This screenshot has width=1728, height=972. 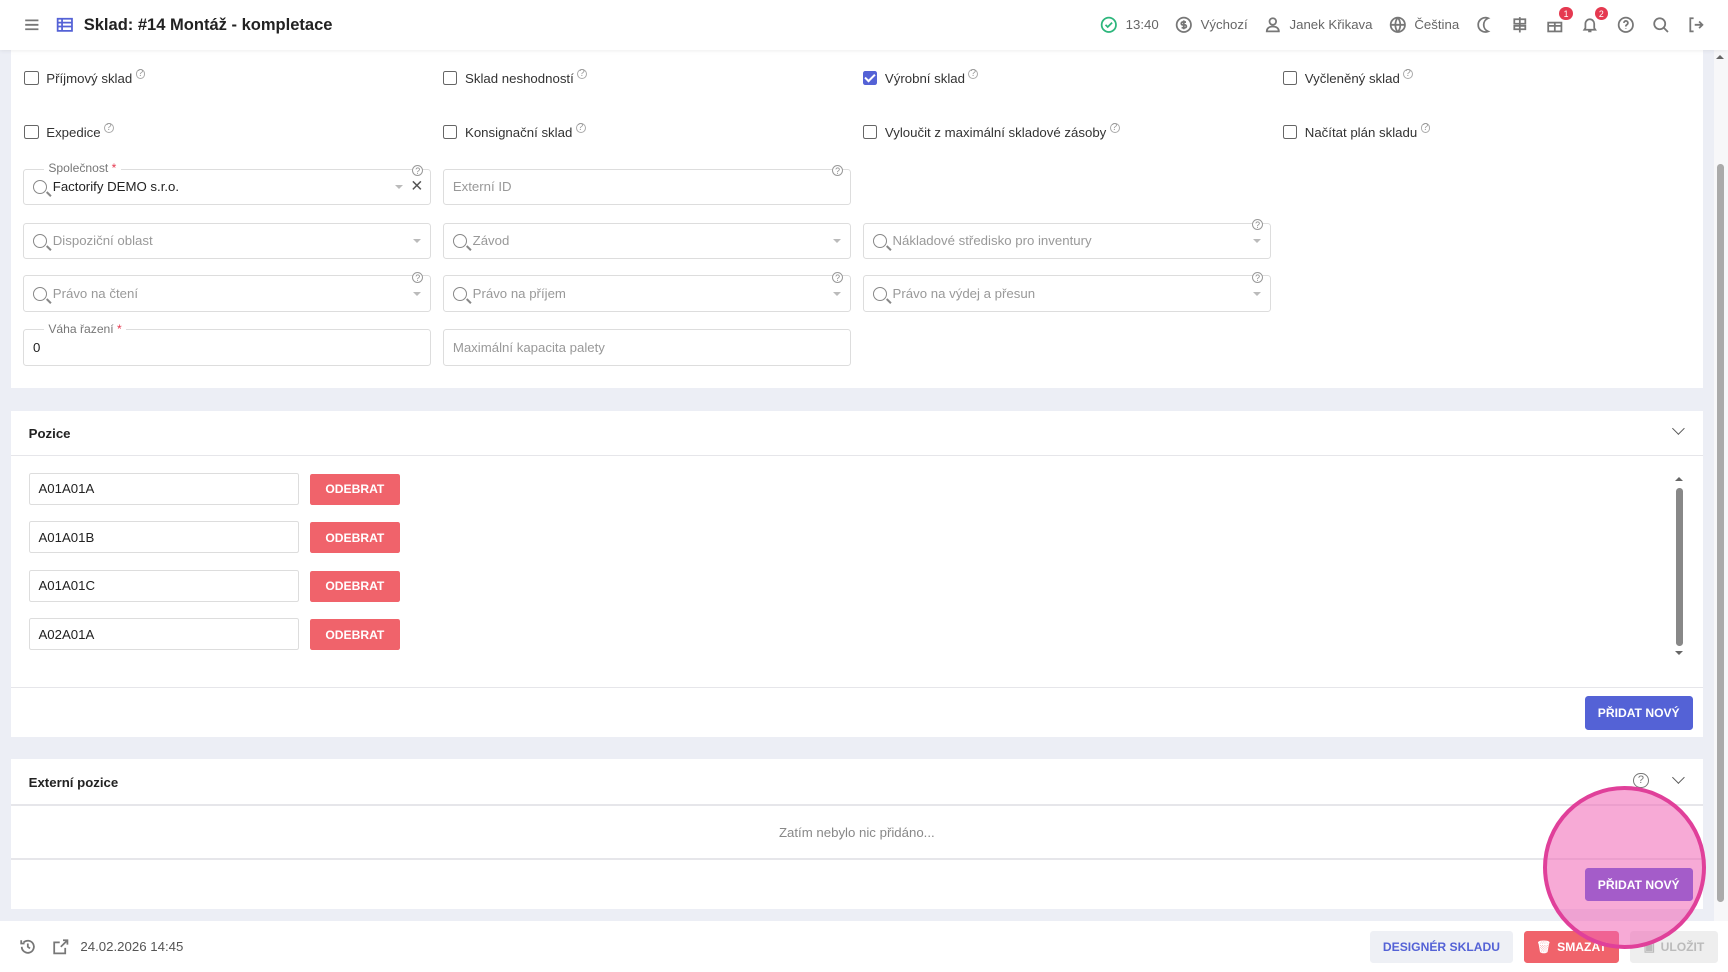 What do you see at coordinates (28, 947) in the screenshot?
I see `history-icon` at bounding box center [28, 947].